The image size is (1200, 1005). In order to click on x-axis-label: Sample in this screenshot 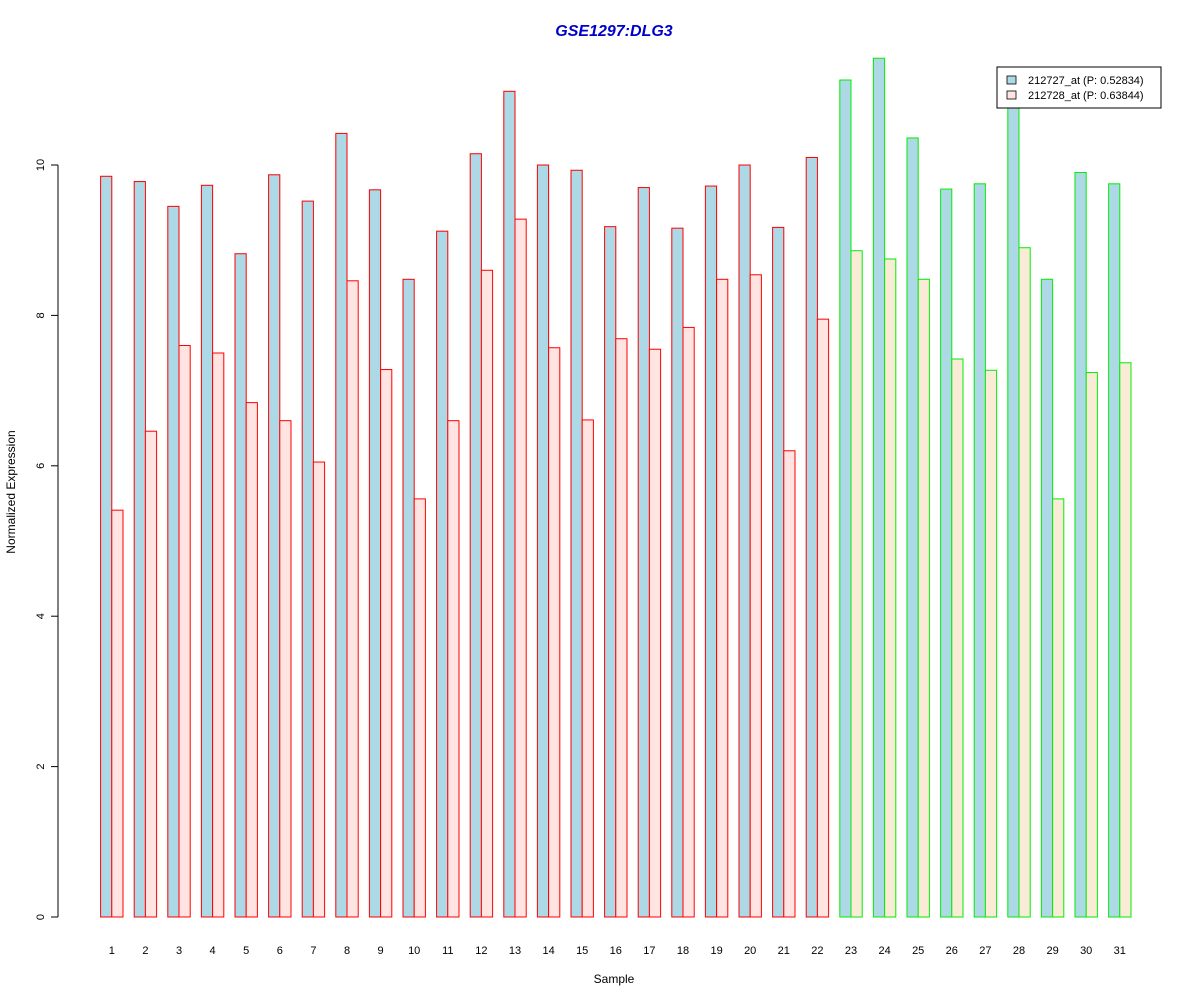, I will do `click(614, 979)`.